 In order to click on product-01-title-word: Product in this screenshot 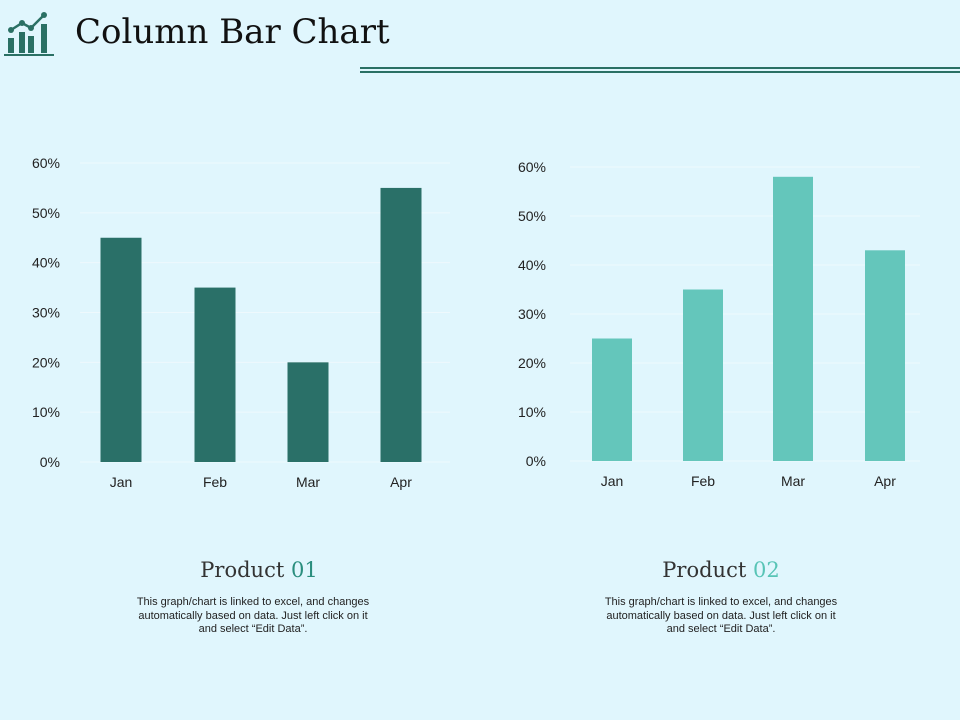, I will do `click(242, 570)`.